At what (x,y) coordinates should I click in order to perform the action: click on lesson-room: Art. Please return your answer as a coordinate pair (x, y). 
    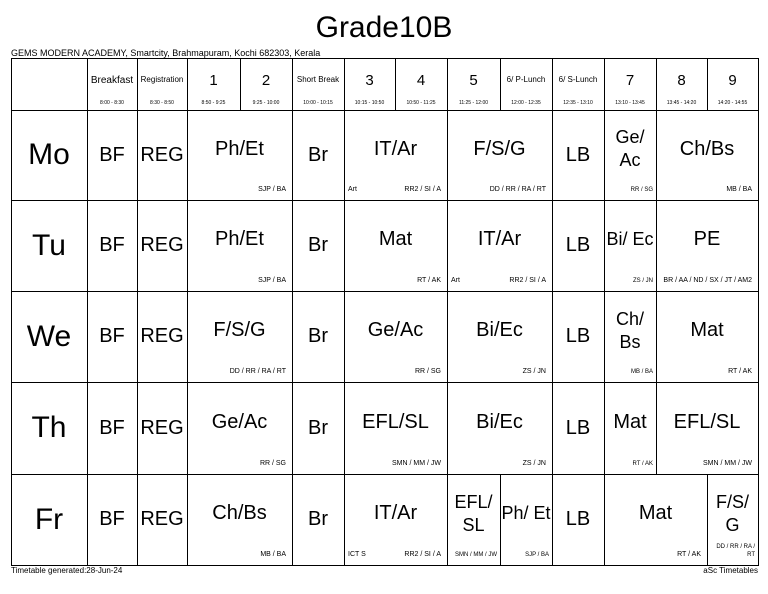
    Looking at the image, I should click on (352, 189).